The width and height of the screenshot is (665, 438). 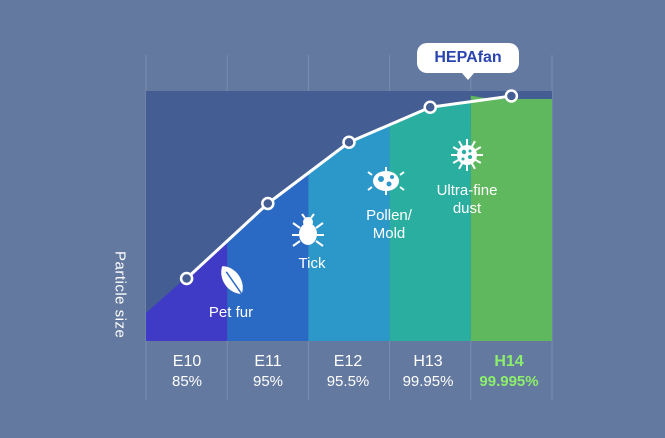 I want to click on leaf-icon, so click(x=233, y=282).